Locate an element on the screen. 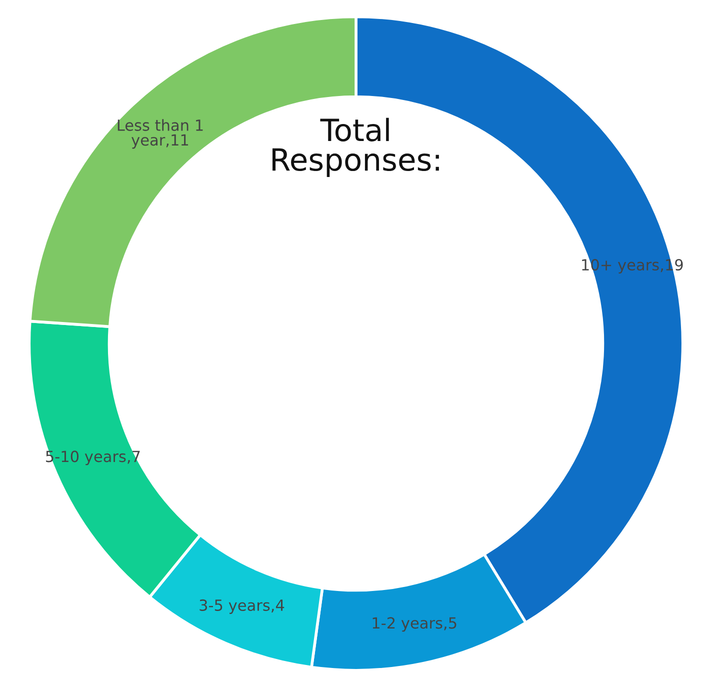 This screenshot has width=712, height=687. slice-label: 3-5 years,4 is located at coordinates (242, 606).